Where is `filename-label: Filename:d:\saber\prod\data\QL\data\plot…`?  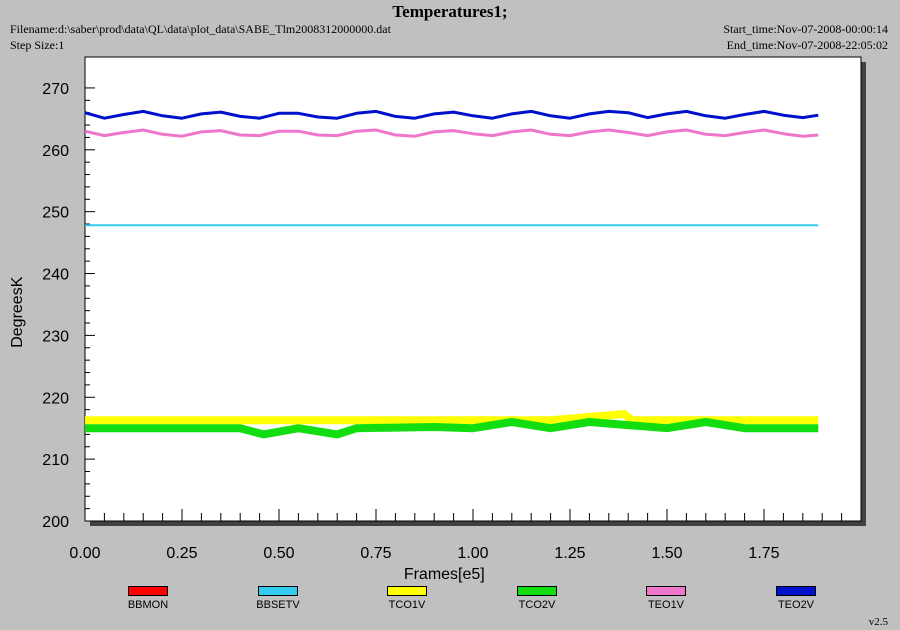
filename-label: Filename:d:\saber\prod\data\QL\data\plot… is located at coordinates (200, 29).